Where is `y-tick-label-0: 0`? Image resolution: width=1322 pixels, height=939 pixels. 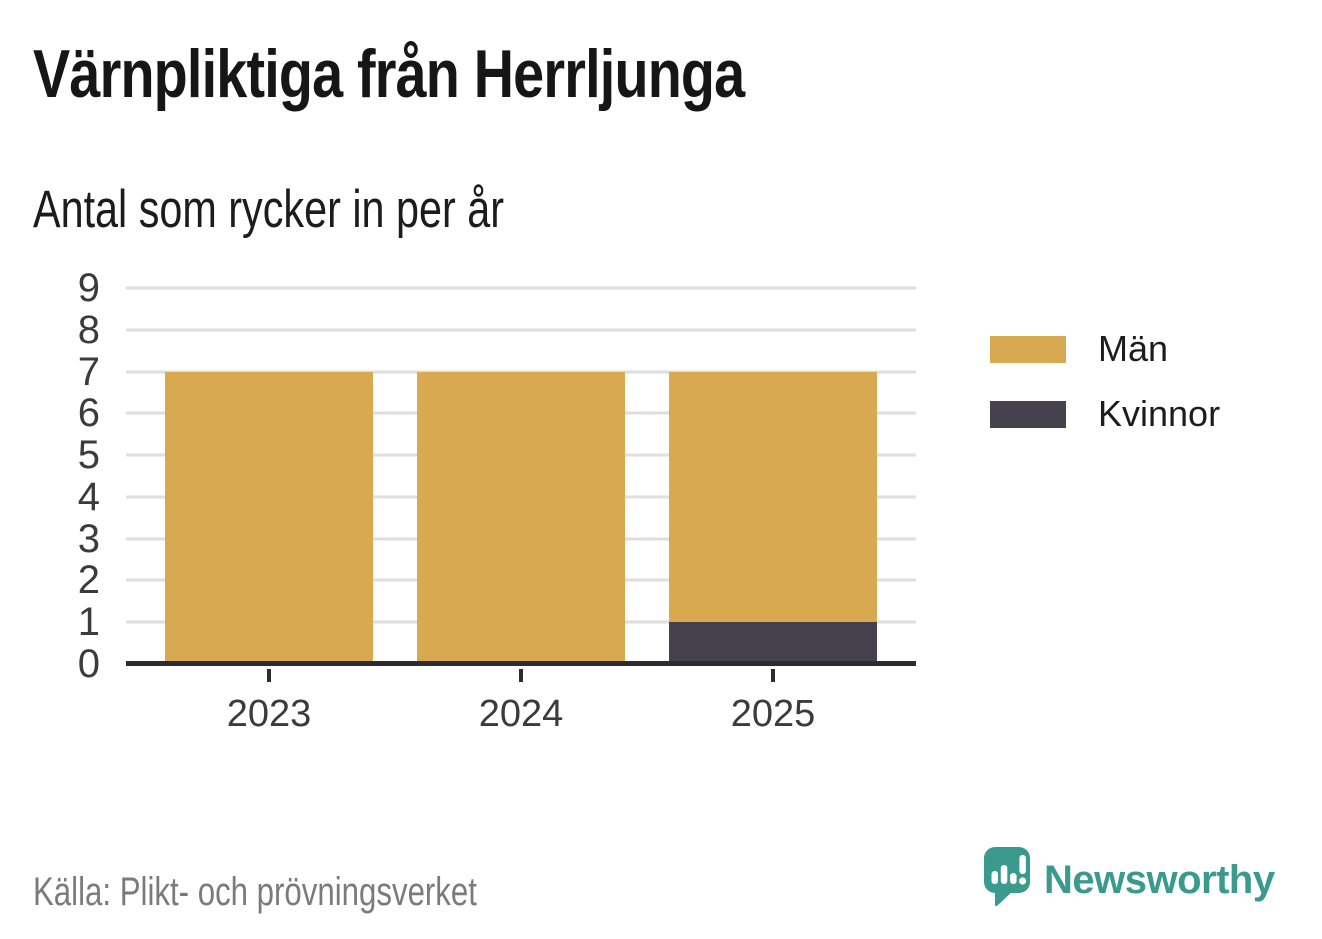
y-tick-label-0: 0 is located at coordinates (88, 664).